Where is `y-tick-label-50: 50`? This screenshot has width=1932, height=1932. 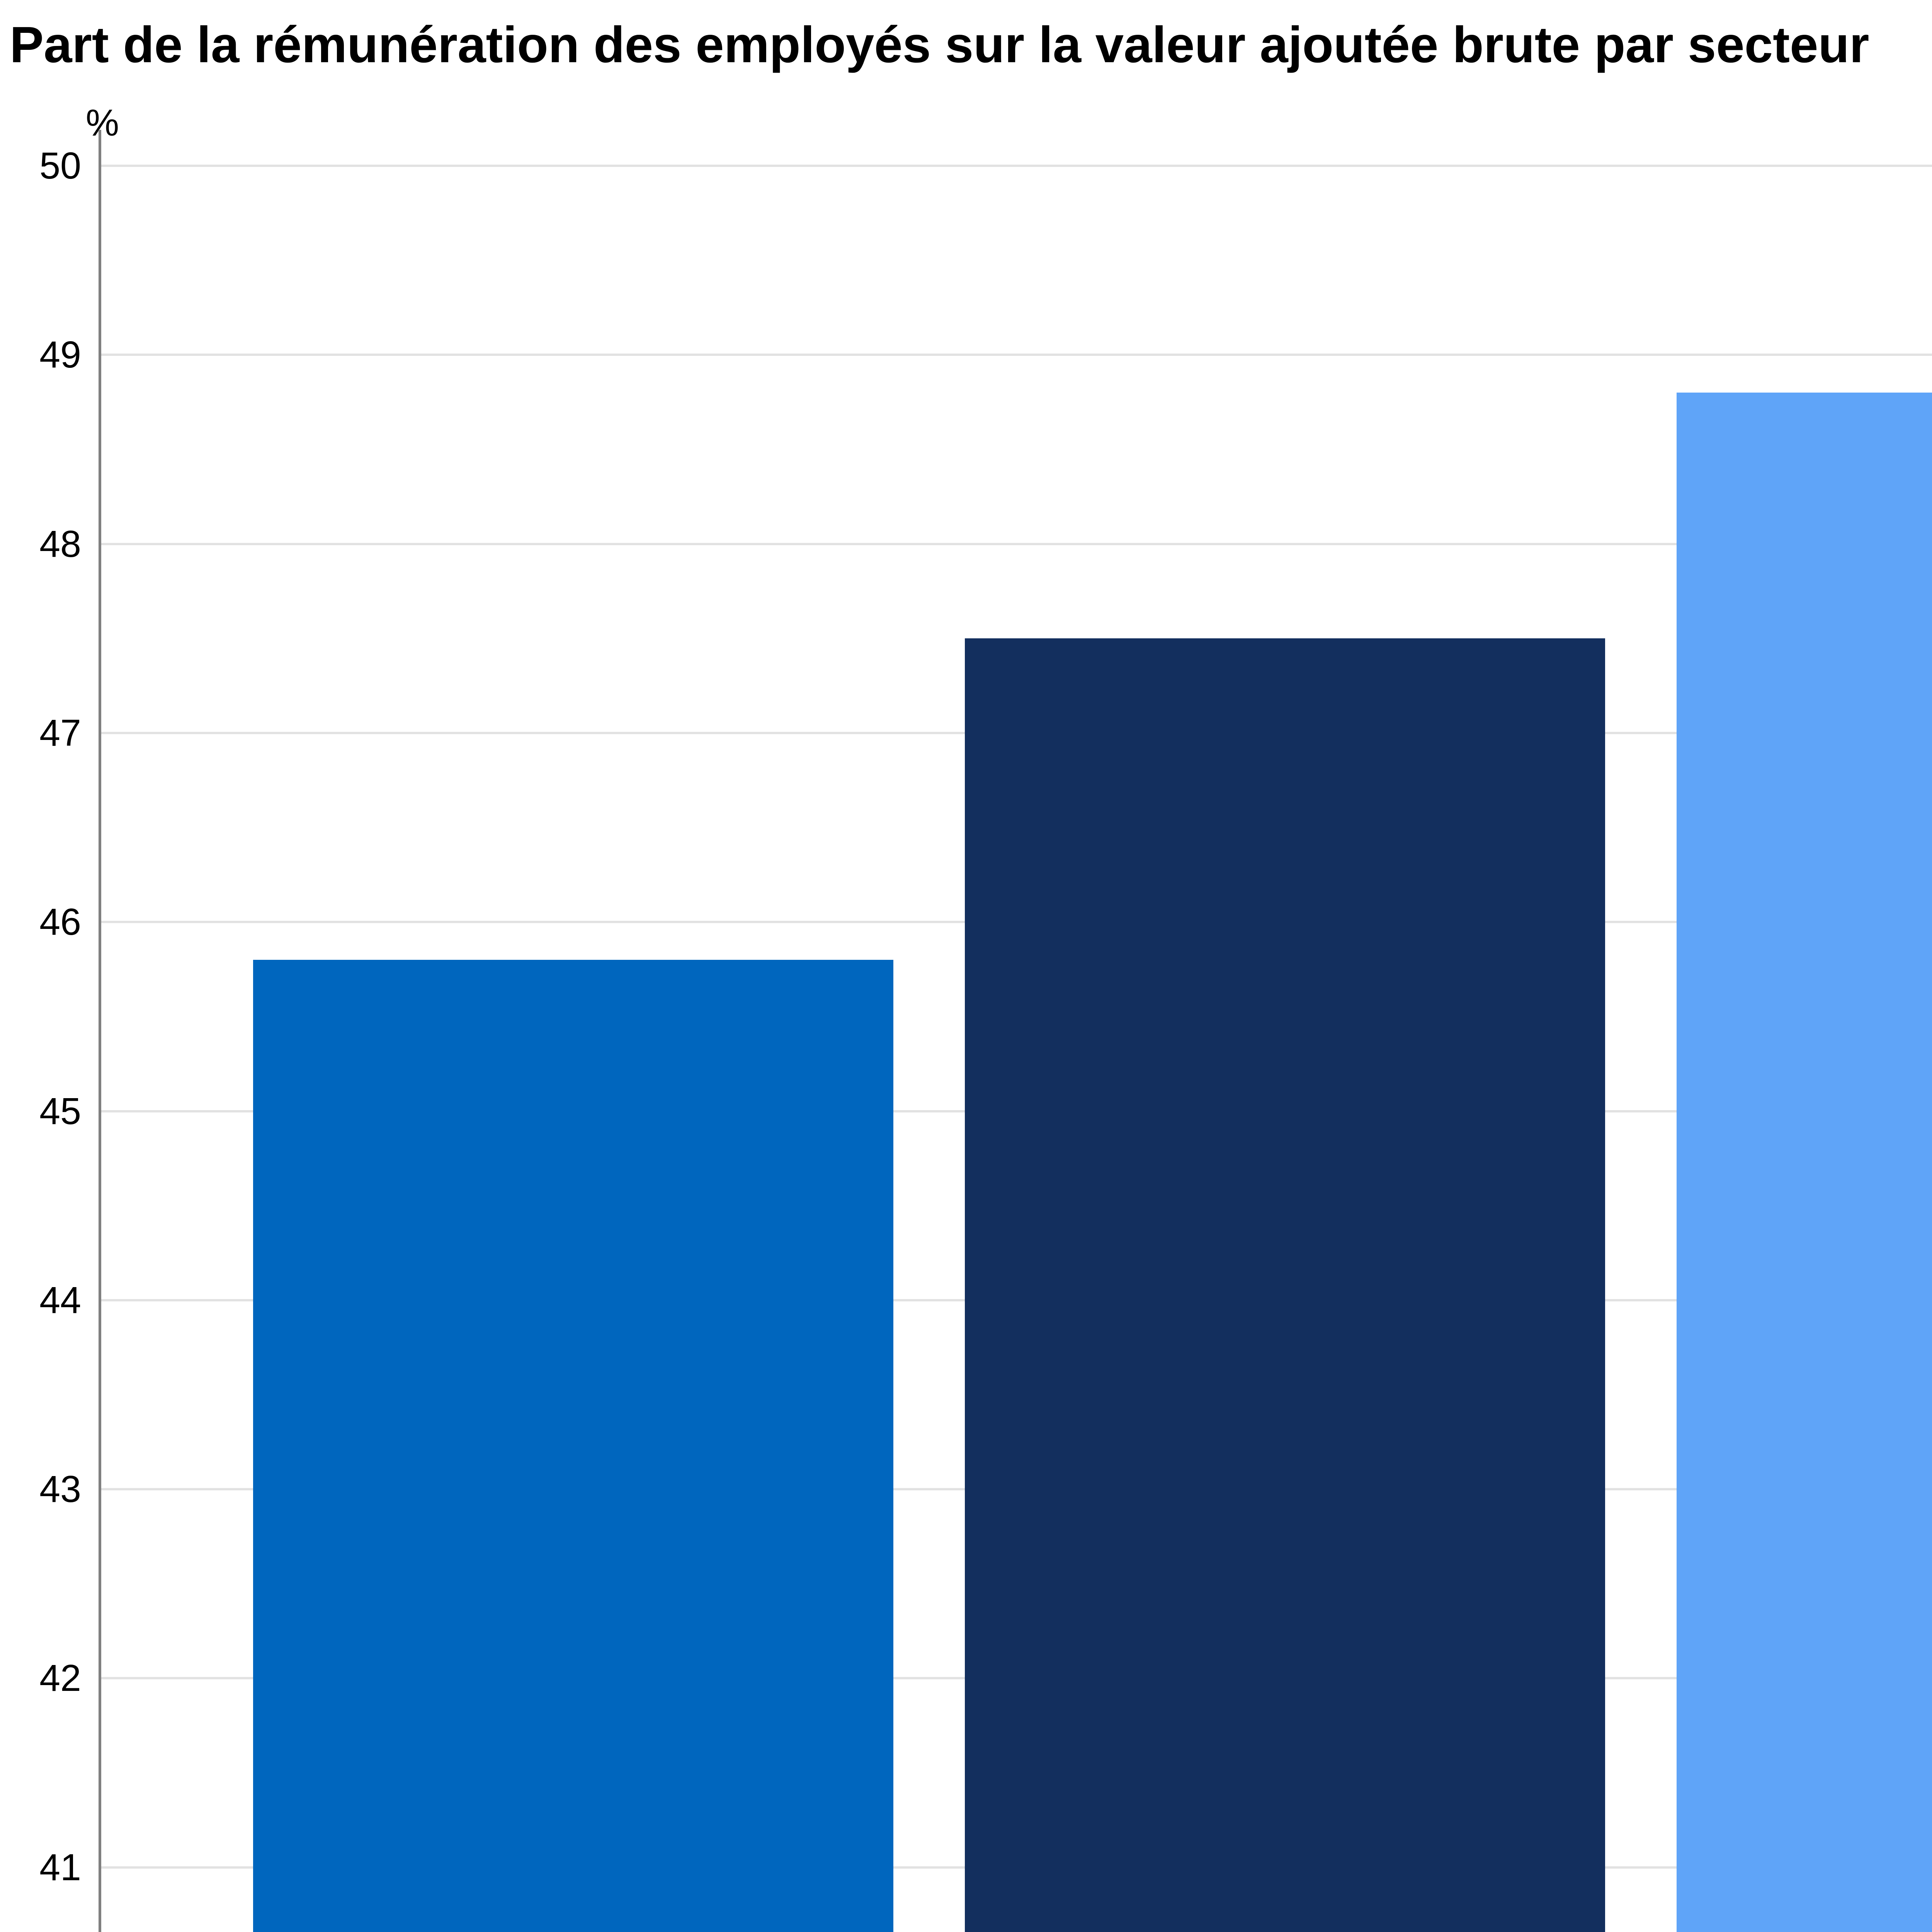 y-tick-label-50: 50 is located at coordinates (60, 166).